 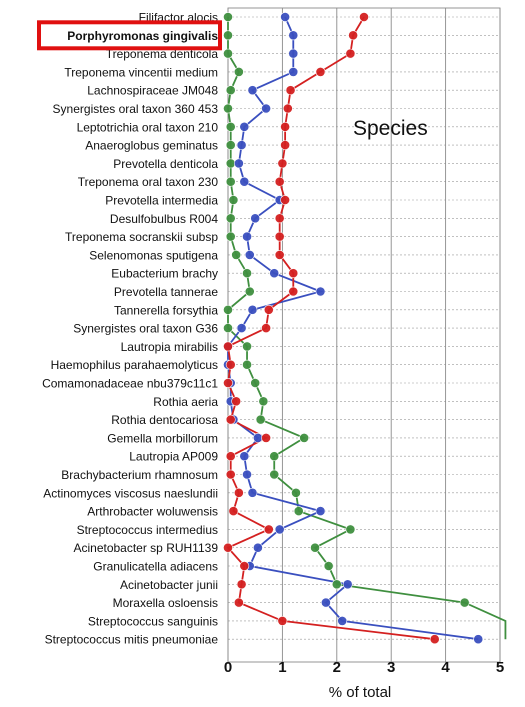 What do you see at coordinates (390, 128) in the screenshot?
I see `species-annotation: Species` at bounding box center [390, 128].